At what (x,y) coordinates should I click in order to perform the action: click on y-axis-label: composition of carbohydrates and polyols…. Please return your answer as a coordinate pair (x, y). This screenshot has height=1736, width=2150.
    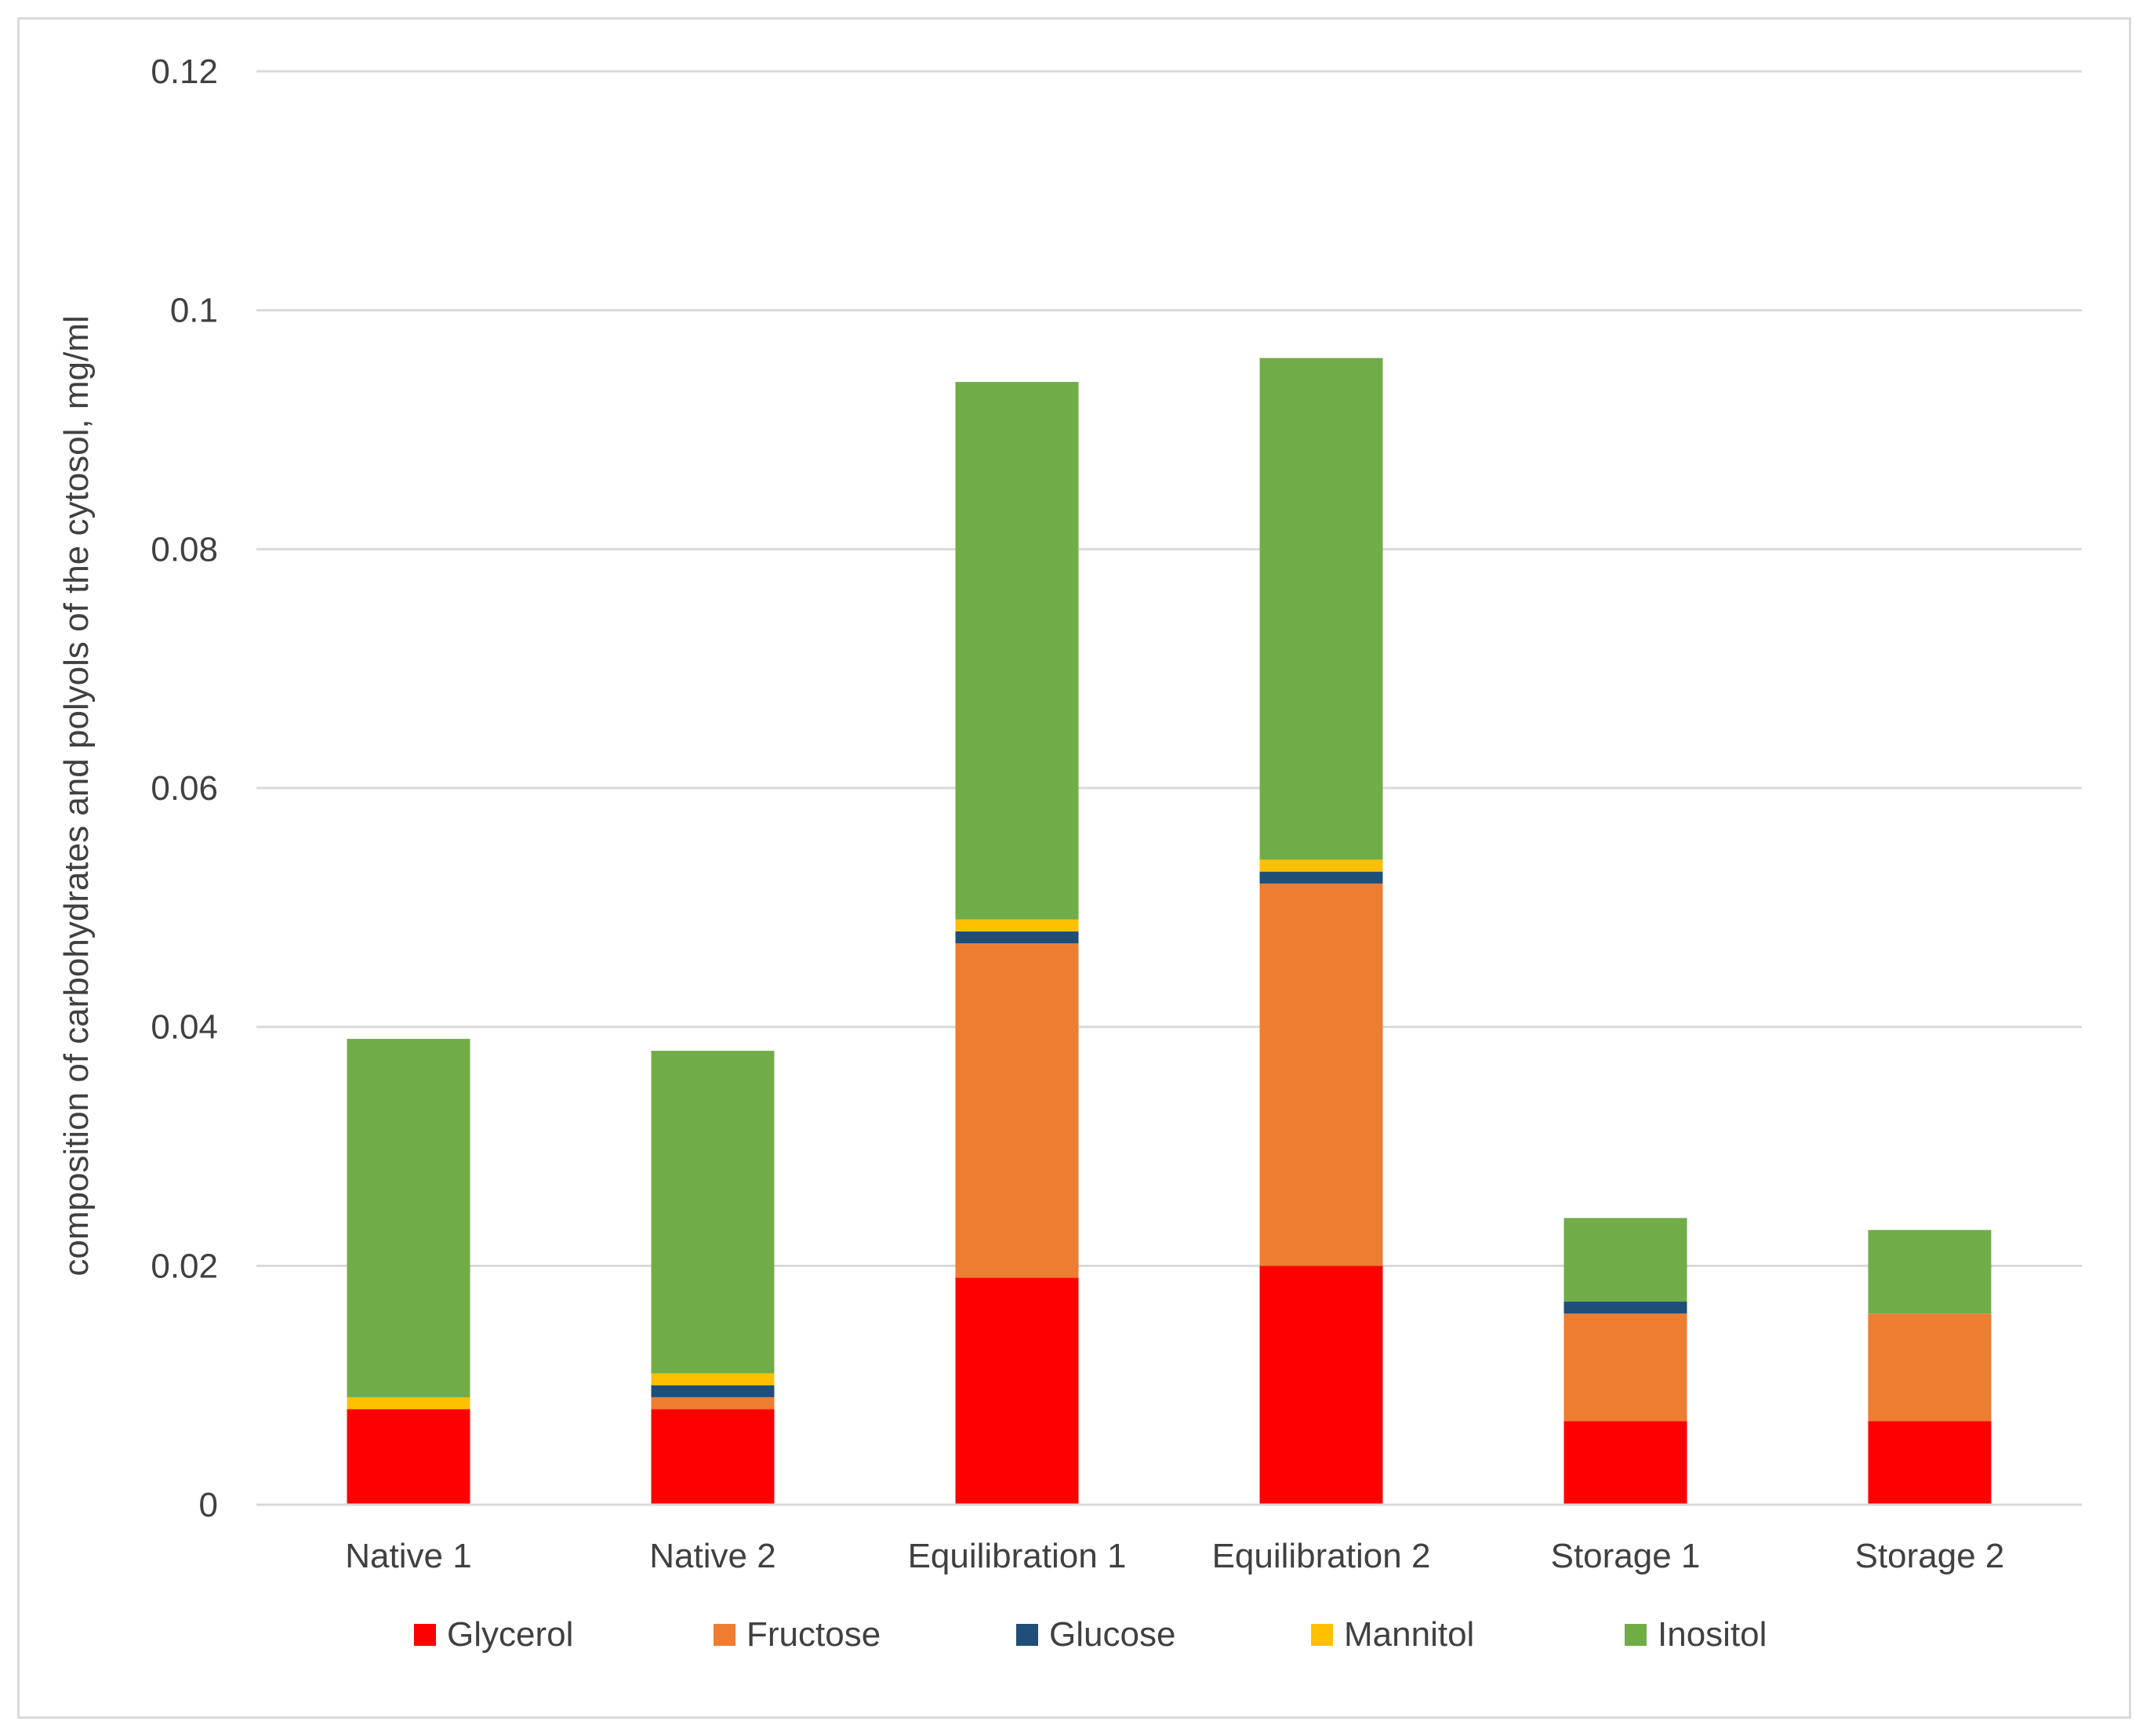
    Looking at the image, I should click on (76, 795).